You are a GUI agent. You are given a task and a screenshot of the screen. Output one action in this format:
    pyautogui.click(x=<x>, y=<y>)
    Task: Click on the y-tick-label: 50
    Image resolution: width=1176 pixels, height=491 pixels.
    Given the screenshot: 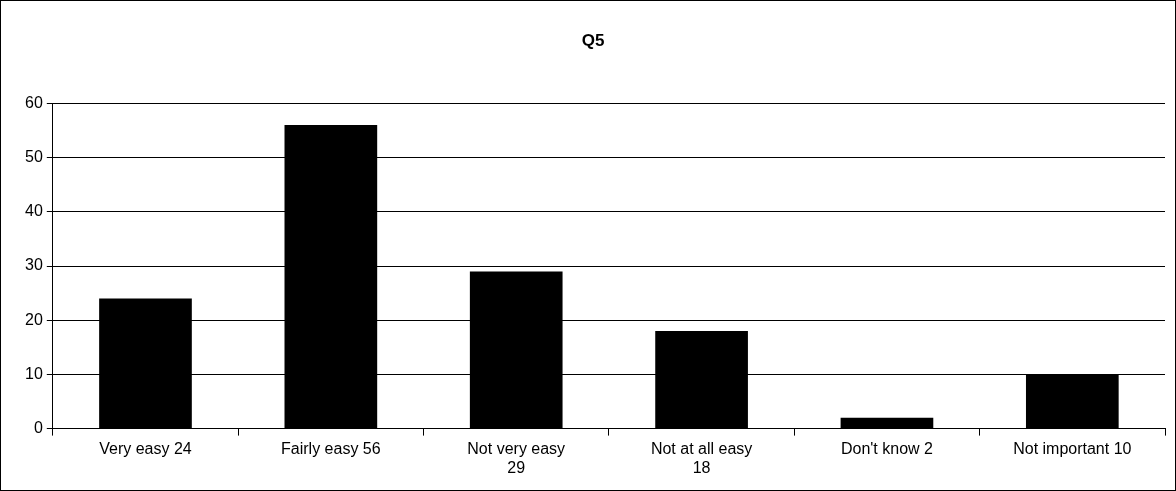 What is the action you would take?
    pyautogui.click(x=34, y=157)
    